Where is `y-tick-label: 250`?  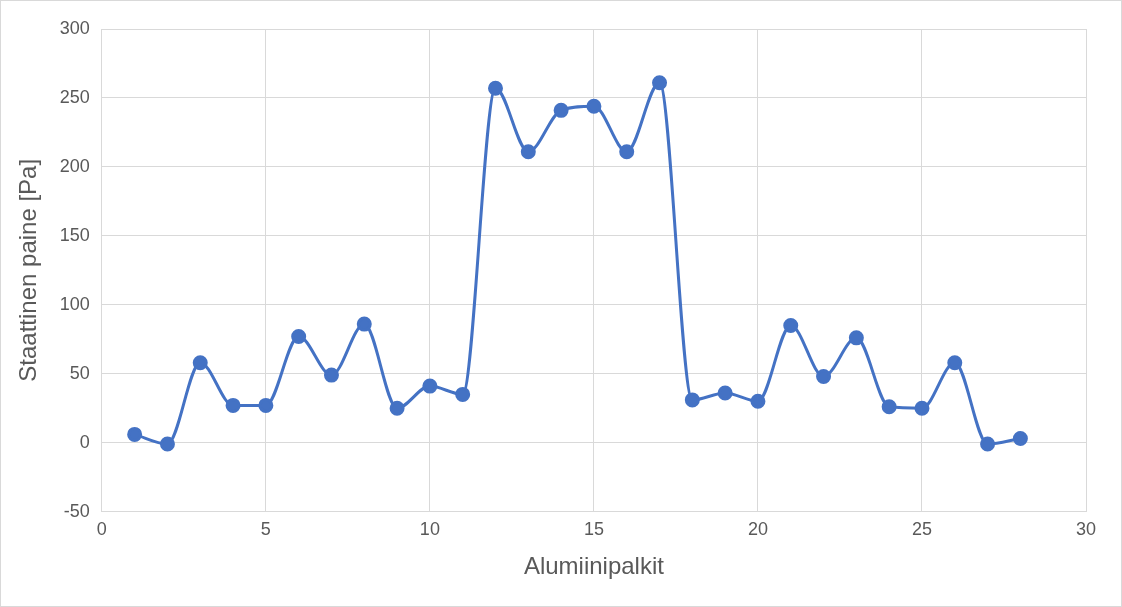 y-tick-label: 250 is located at coordinates (74, 96).